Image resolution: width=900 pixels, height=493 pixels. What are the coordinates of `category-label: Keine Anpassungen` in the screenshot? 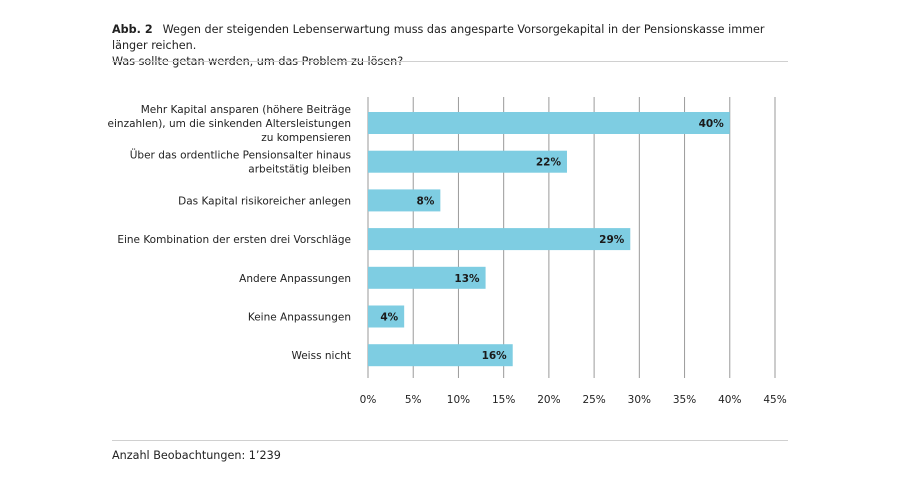 It's located at (299, 318).